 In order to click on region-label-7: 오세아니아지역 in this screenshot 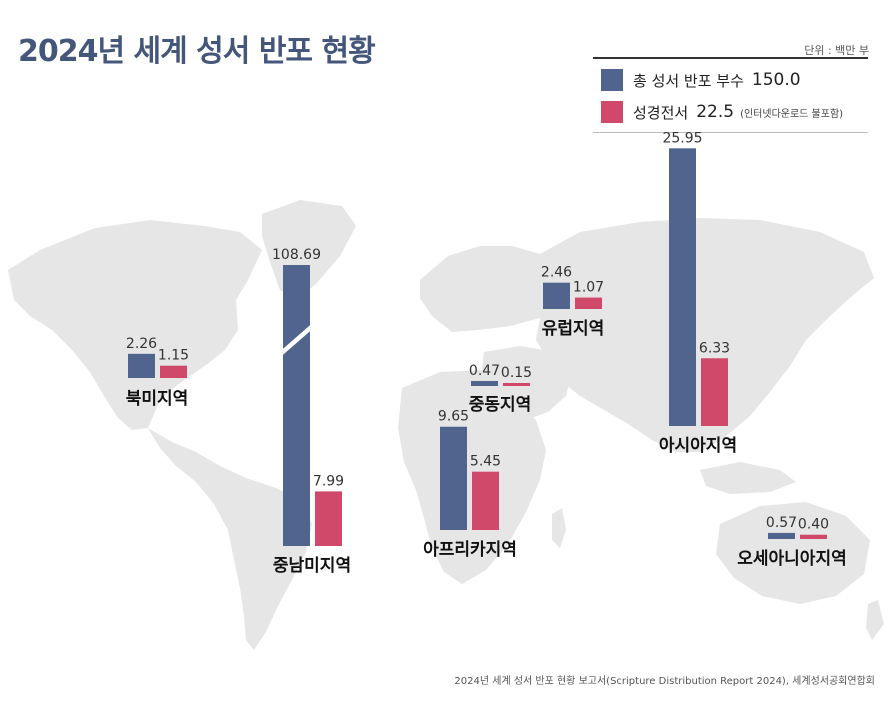, I will do `click(791, 559)`.